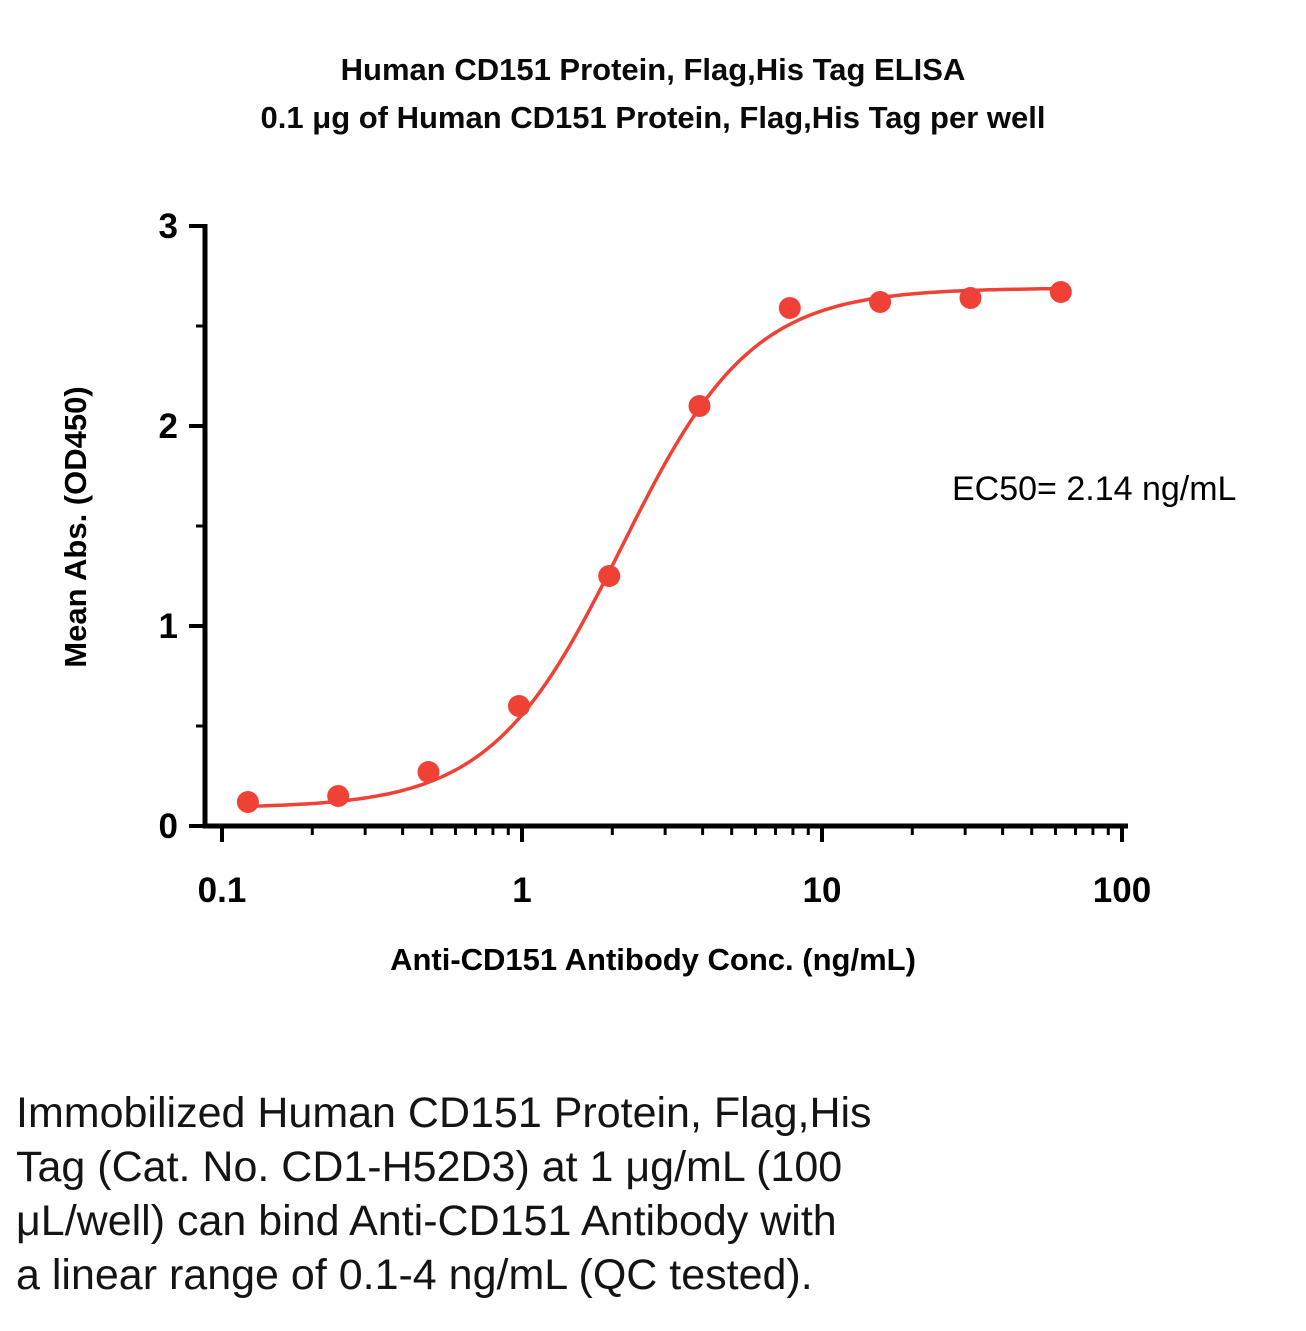 Image resolution: width=1306 pixels, height=1331 pixels. What do you see at coordinates (75, 527) in the screenshot?
I see `y-axis-title: Mean Abs. (OD450)` at bounding box center [75, 527].